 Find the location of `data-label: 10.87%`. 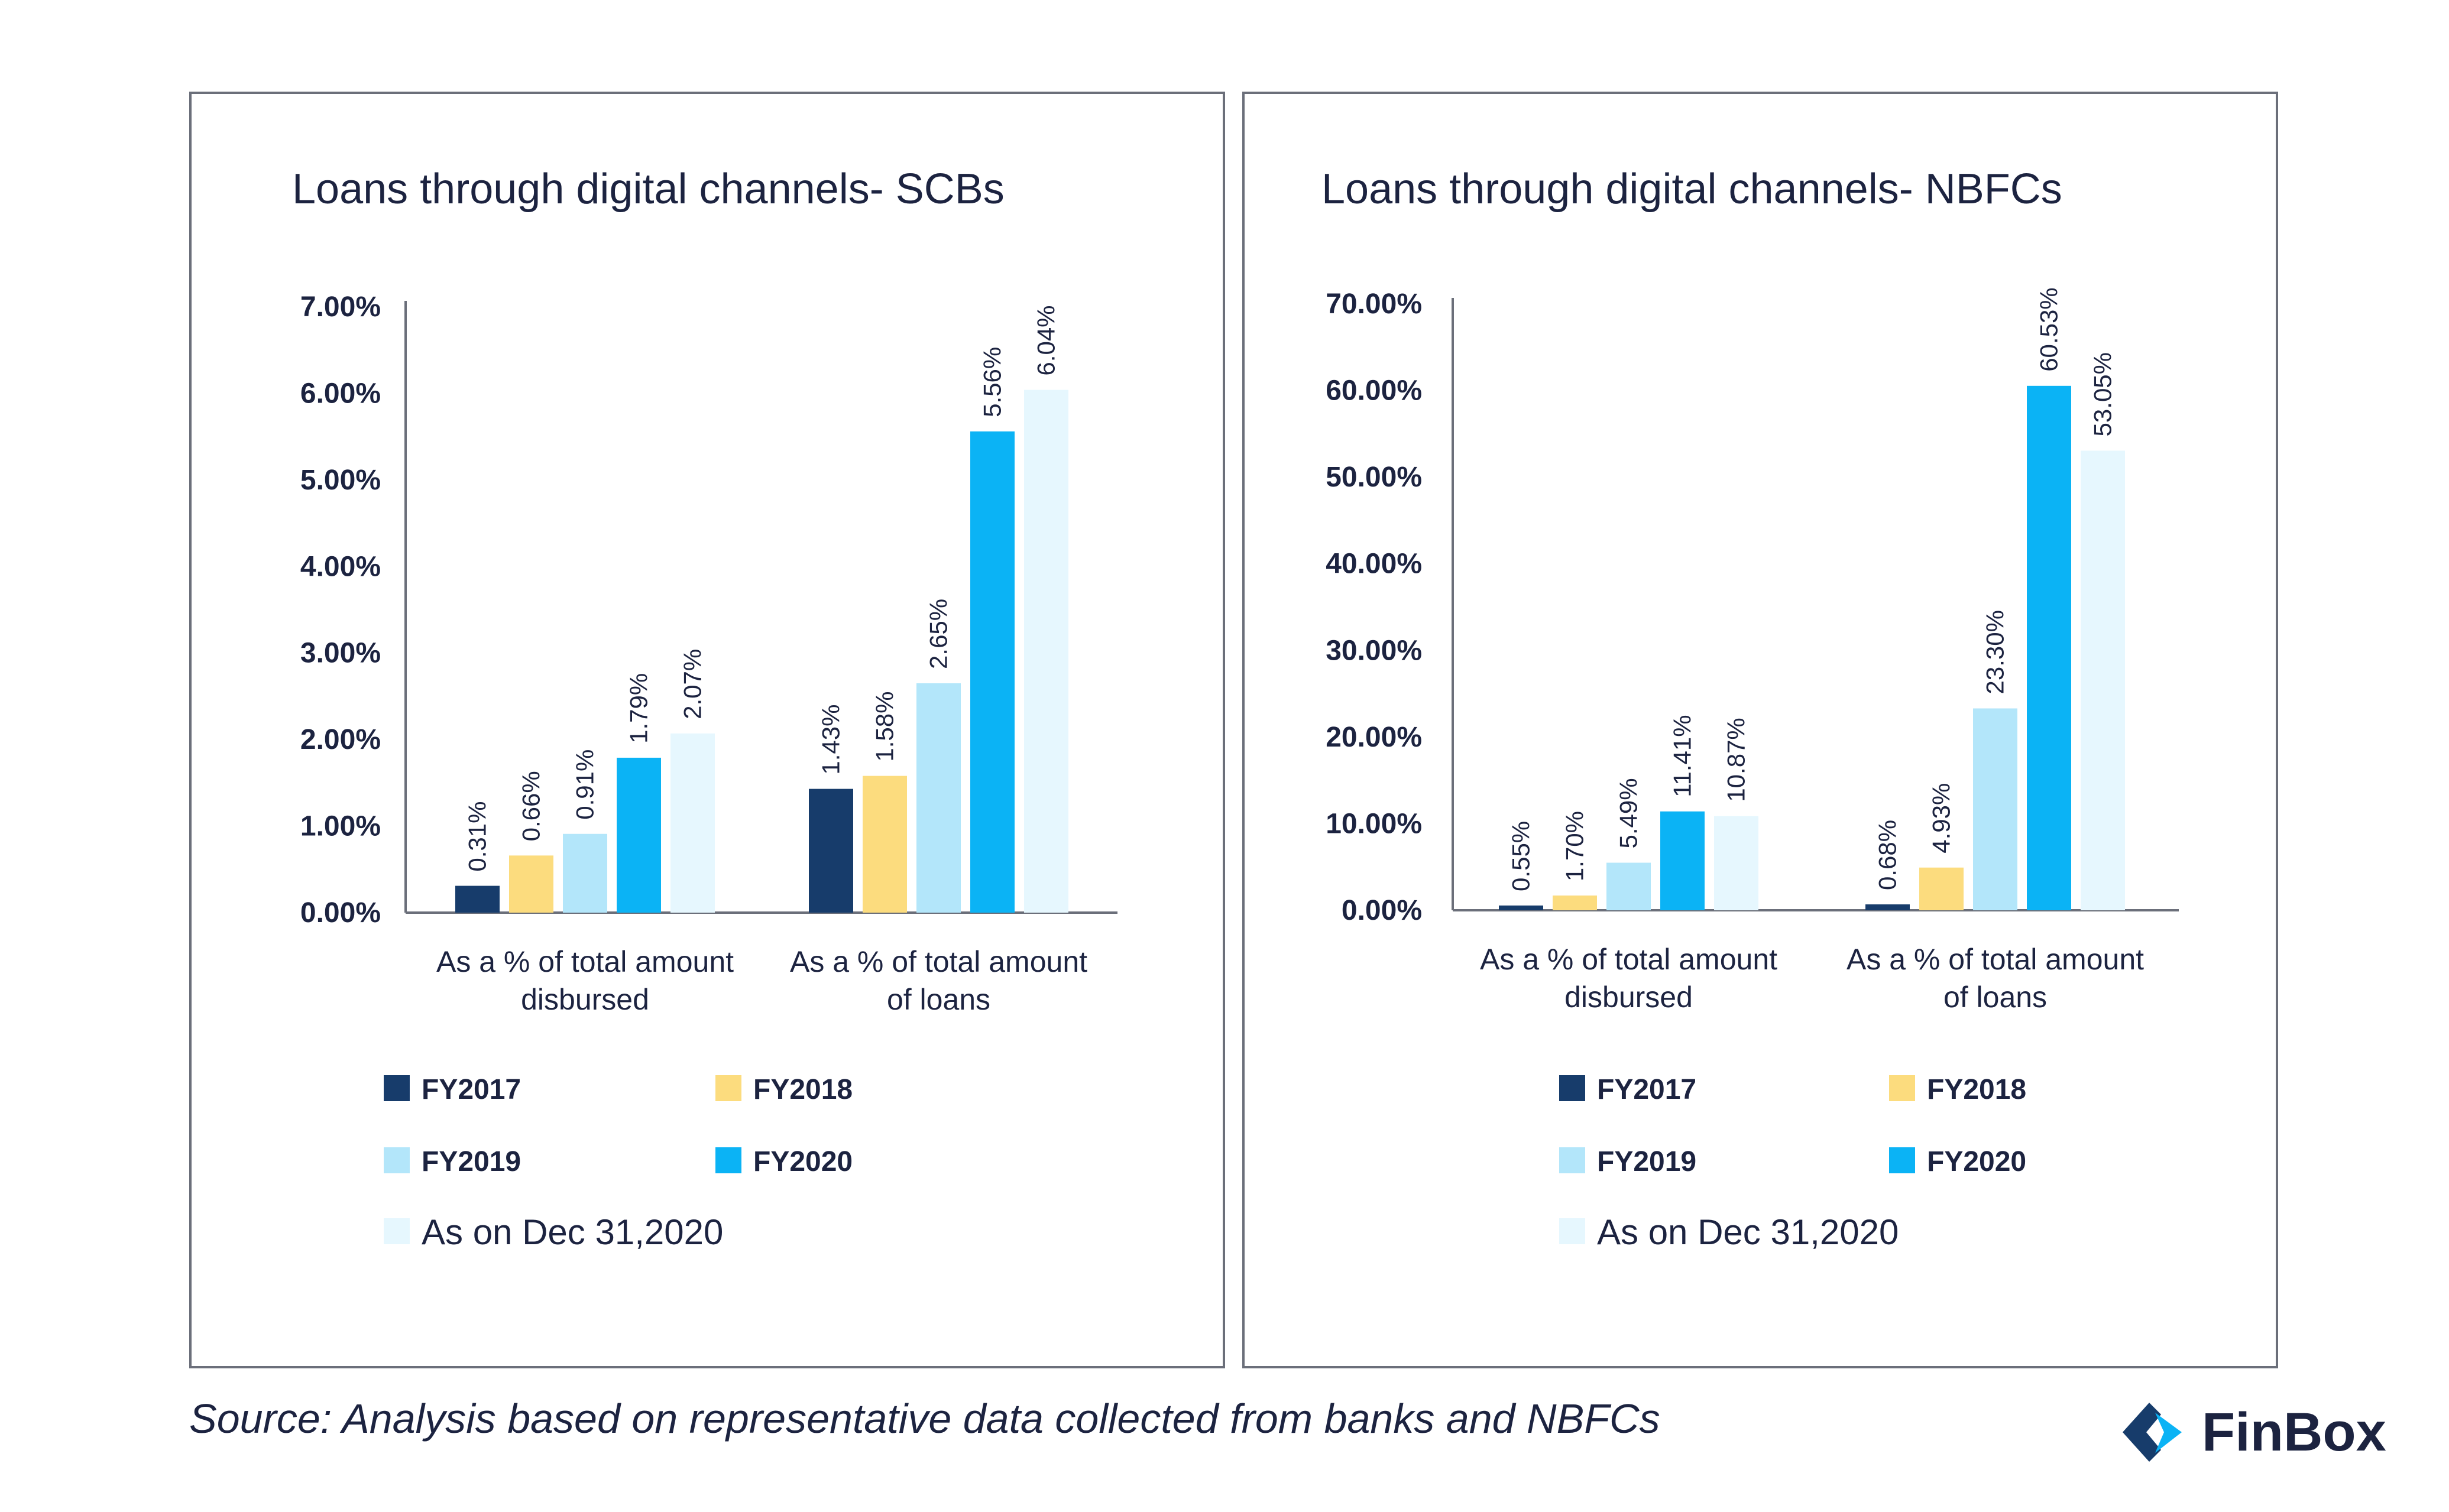

data-label: 10.87% is located at coordinates (1736, 760).